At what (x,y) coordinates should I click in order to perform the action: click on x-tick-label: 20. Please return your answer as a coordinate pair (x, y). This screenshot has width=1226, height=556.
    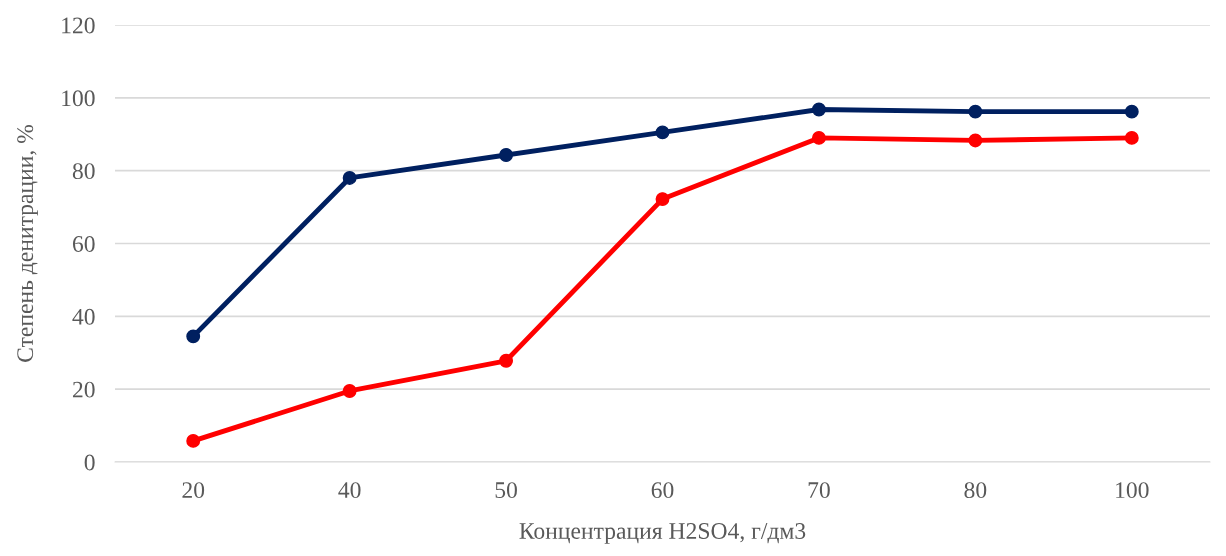
    Looking at the image, I should click on (193, 490).